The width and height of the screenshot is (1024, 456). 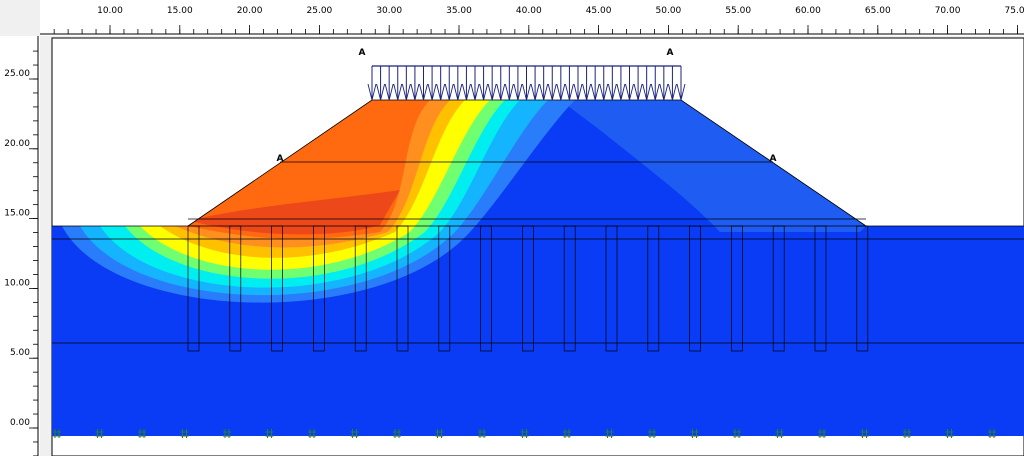 I want to click on ruler-label: 40.00, so click(x=529, y=11).